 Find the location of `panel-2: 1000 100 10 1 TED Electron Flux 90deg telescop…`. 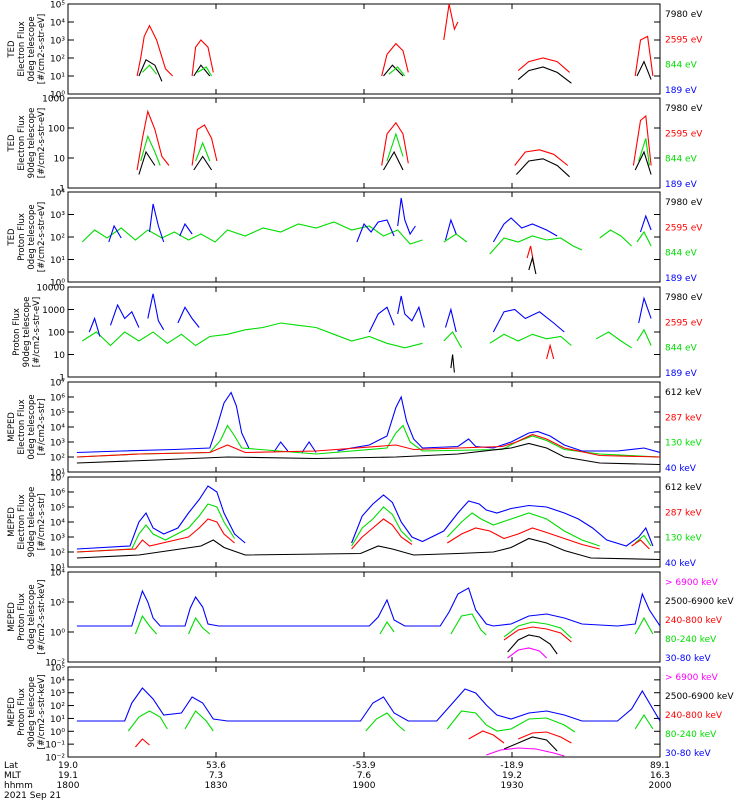

panel-2: 1000 100 10 1 TED Electron Flux 90deg telescop… is located at coordinates (355, 145).